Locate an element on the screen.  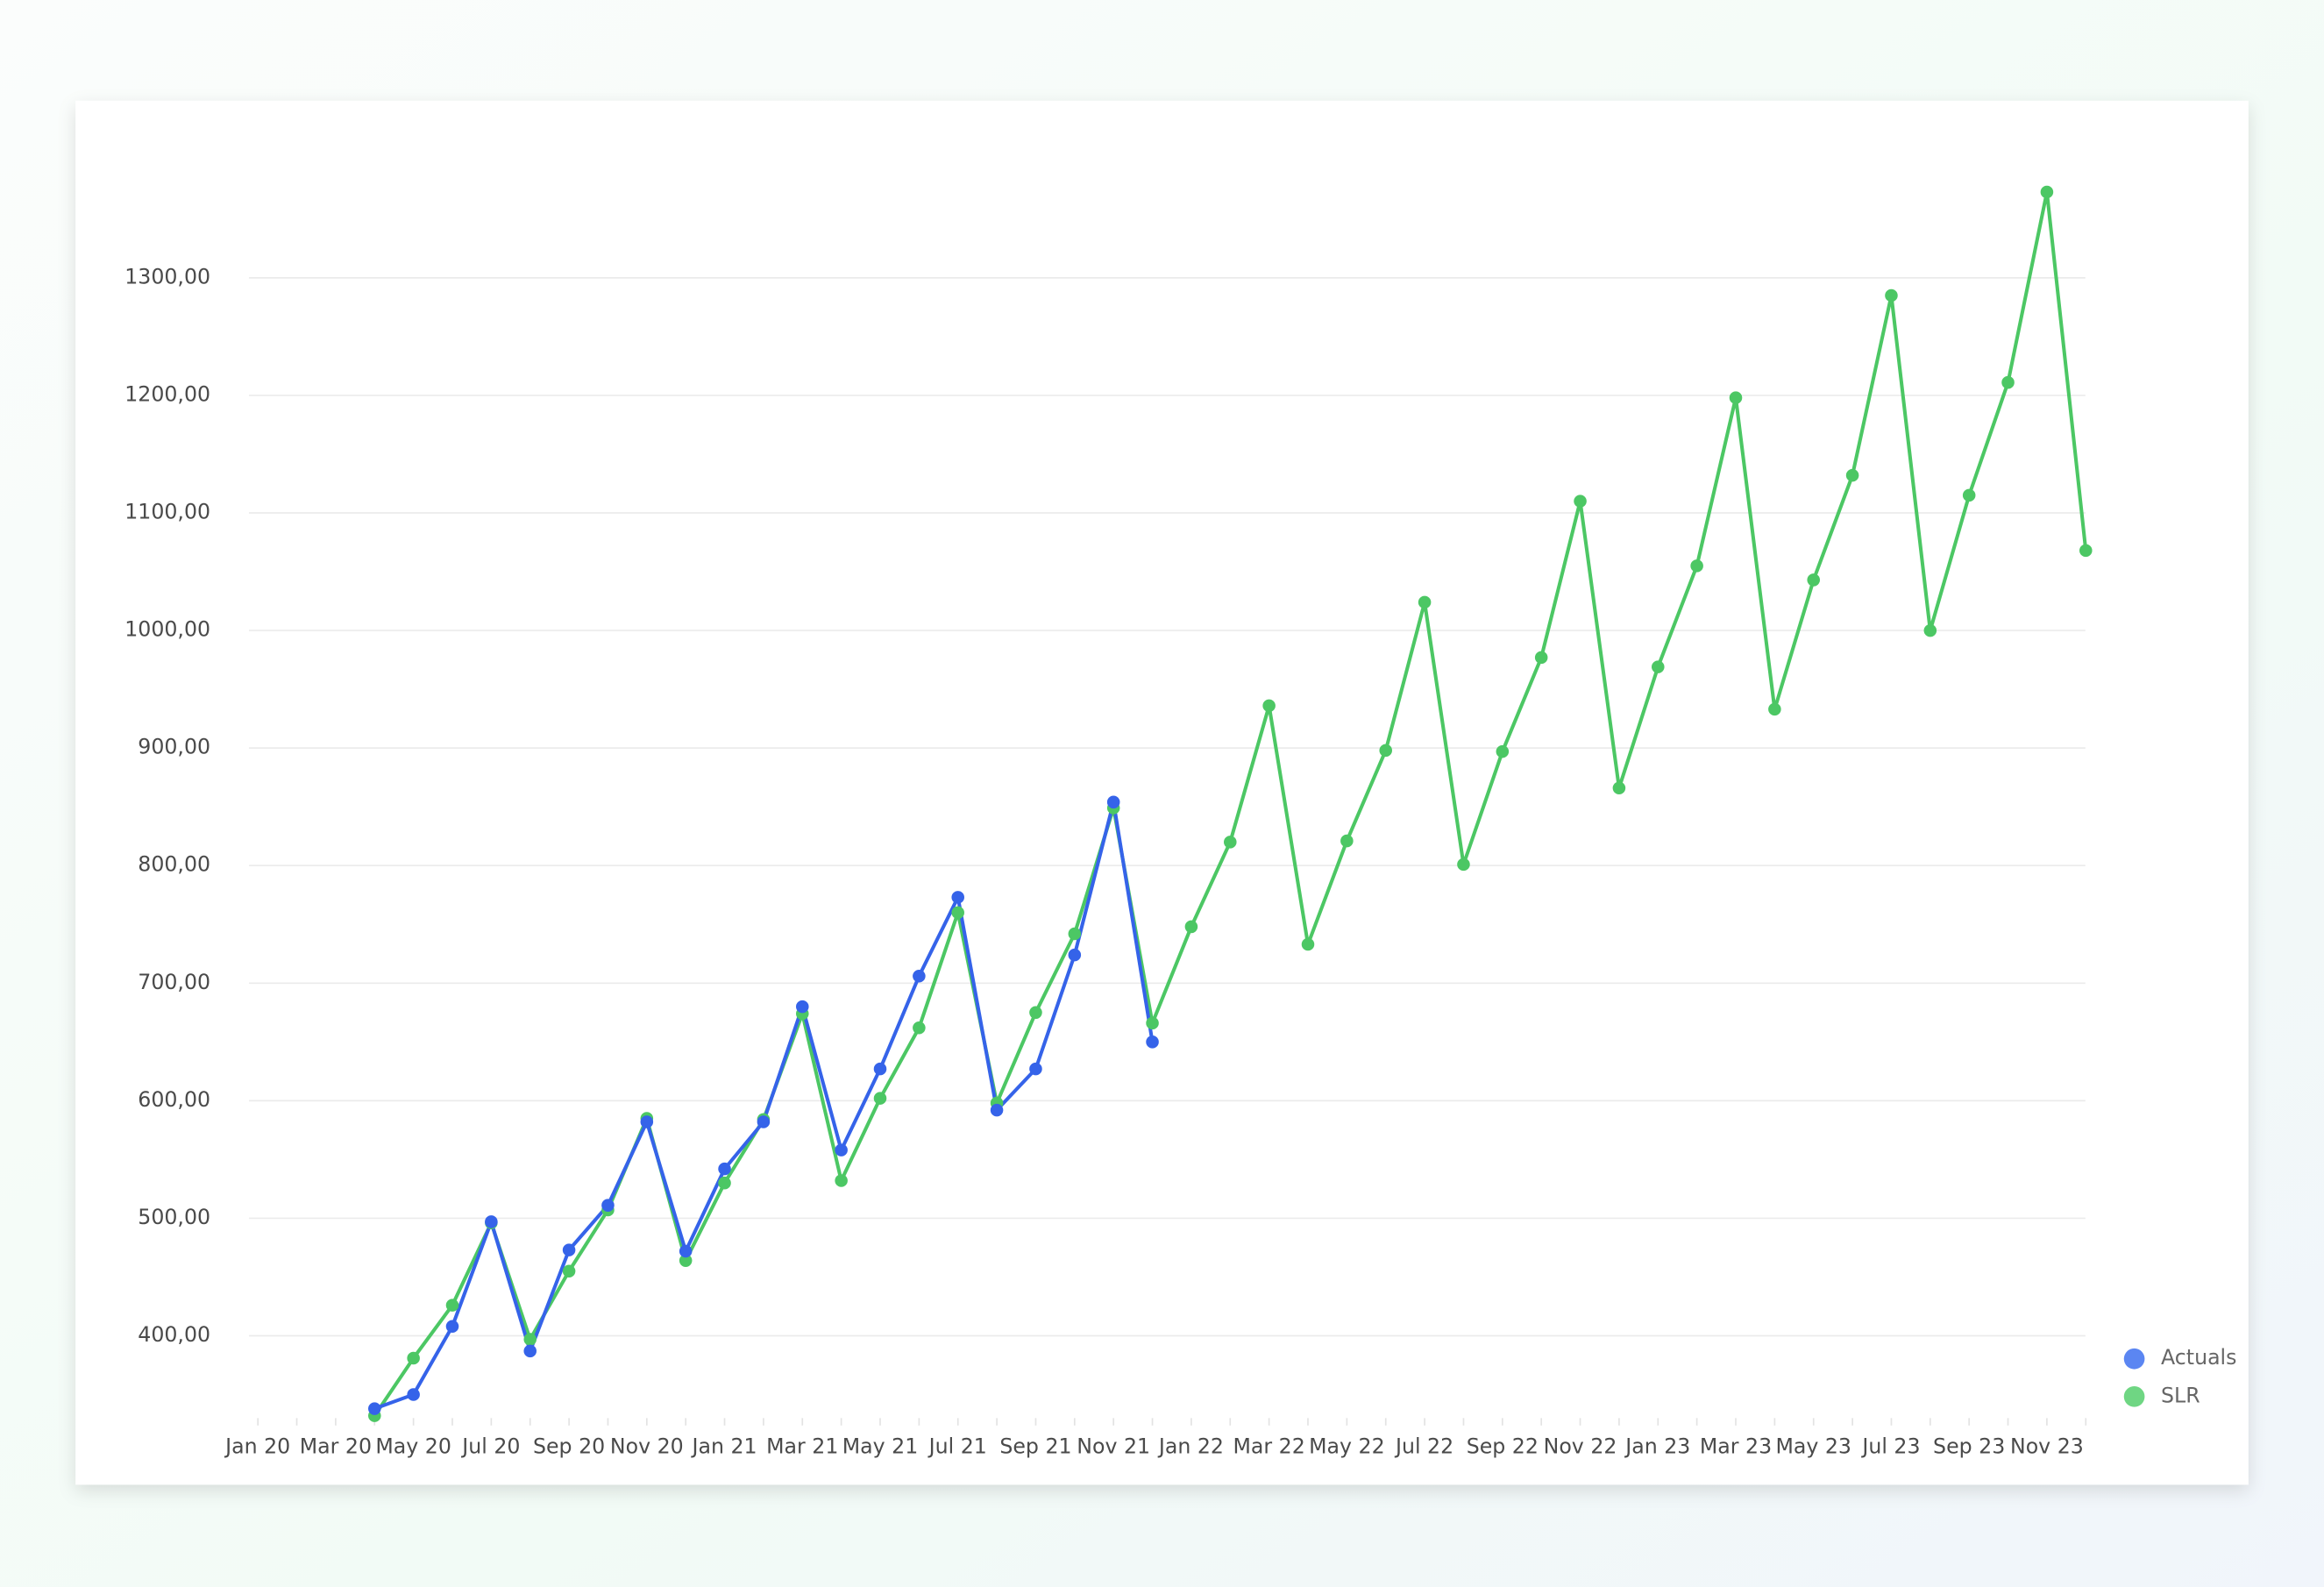
y-tick-label: 1000,00 is located at coordinates (167, 629).